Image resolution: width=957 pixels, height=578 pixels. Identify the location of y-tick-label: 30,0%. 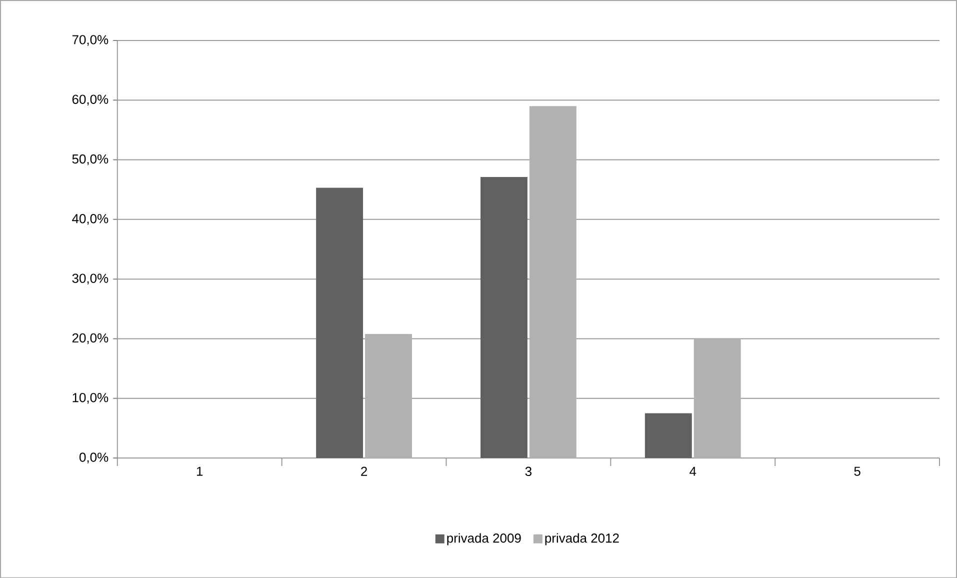
(90, 279).